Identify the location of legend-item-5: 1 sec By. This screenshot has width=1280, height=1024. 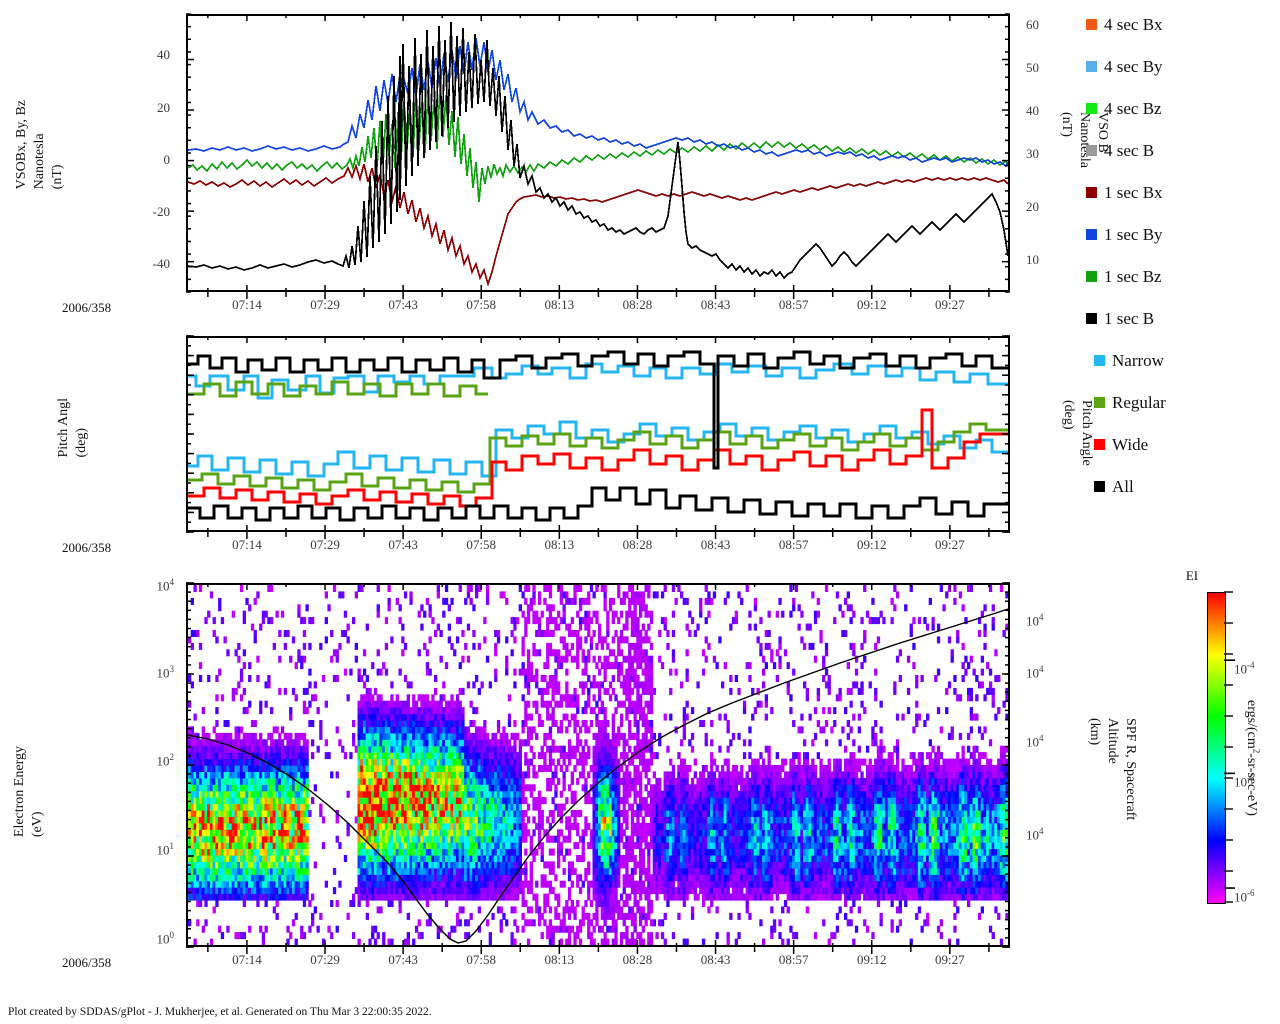
(1181, 234).